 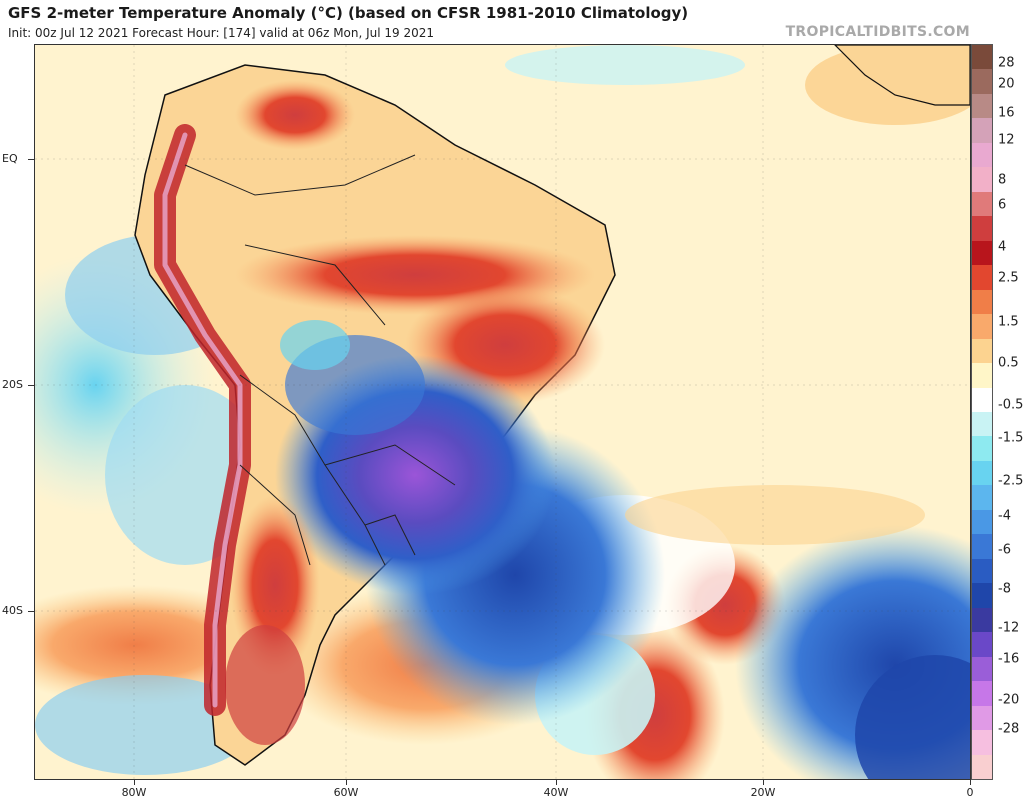 What do you see at coordinates (1008, 278) in the screenshot?
I see `legend-label: 2.5` at bounding box center [1008, 278].